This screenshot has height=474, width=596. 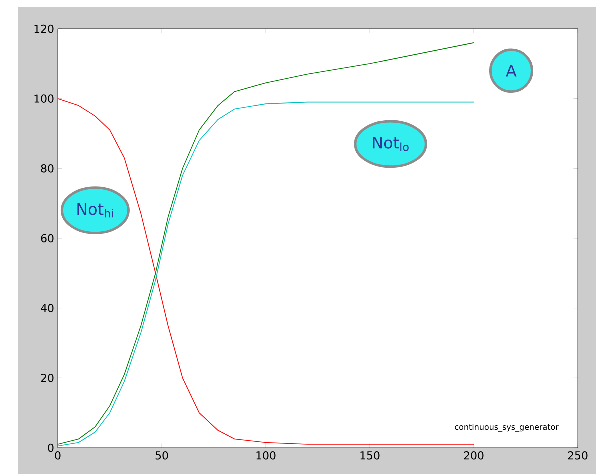 I want to click on text: Not$_{lo}$, so click(x=391, y=144).